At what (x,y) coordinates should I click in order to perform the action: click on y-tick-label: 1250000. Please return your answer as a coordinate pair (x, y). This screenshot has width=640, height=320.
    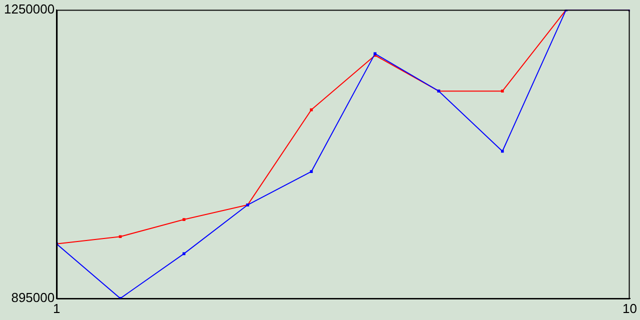
    Looking at the image, I should click on (29, 8).